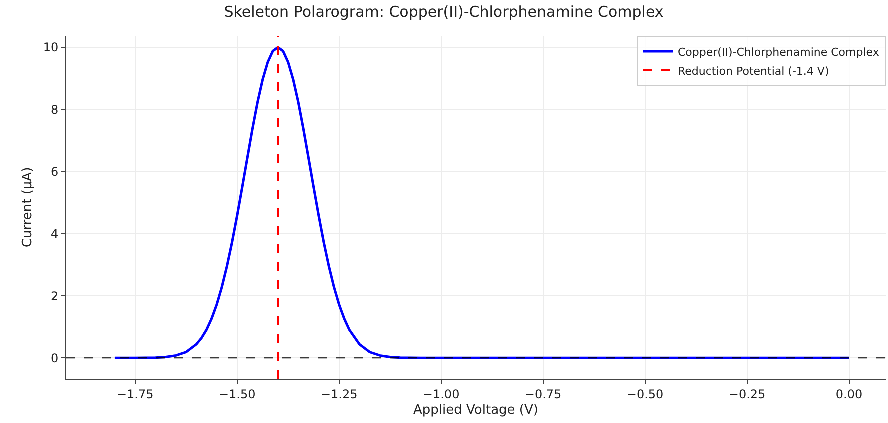  I want to click on x-tick-label: −0.75, so click(543, 394).